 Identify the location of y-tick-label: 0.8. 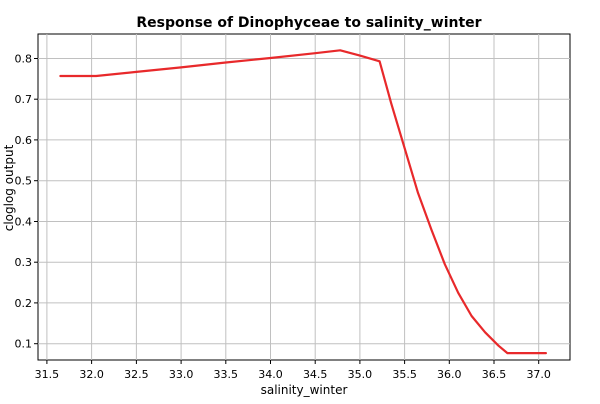
(24, 59).